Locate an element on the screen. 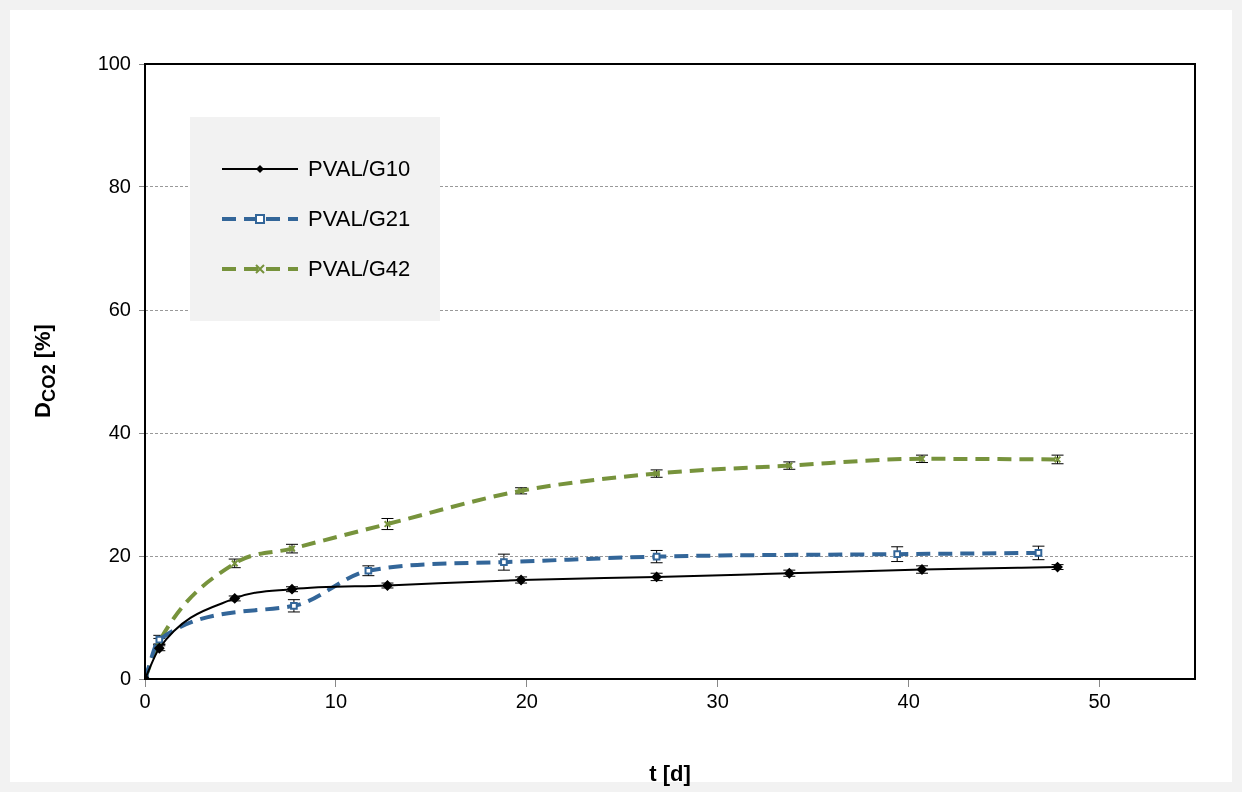 The width and height of the screenshot is (1242, 792). x-tick-label: 20 is located at coordinates (526, 700).